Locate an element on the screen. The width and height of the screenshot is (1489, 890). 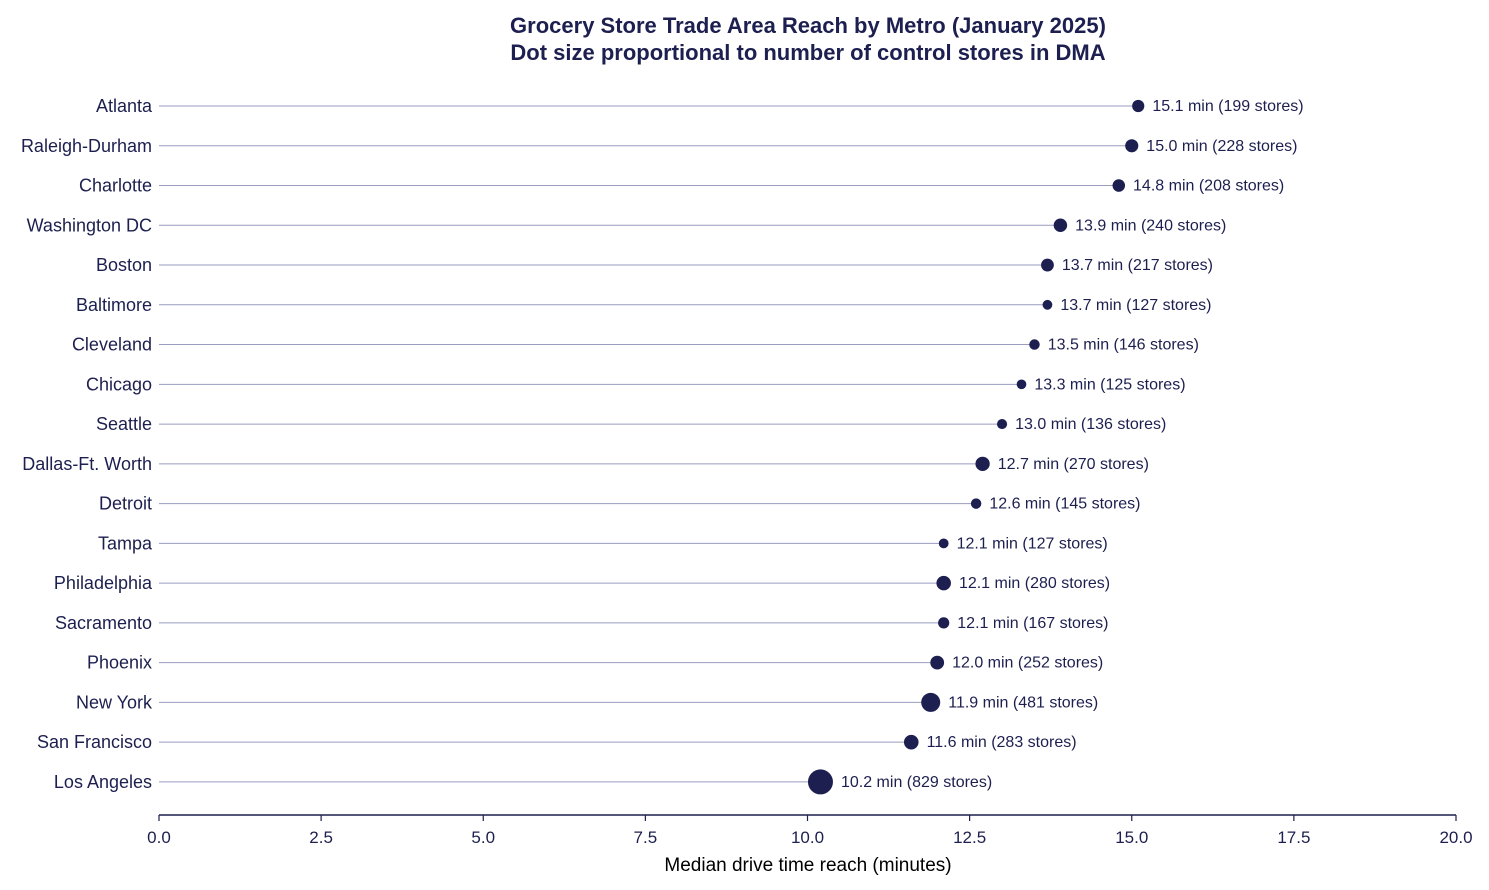
lollipop-row: Dallas-Ft. Worth 12.7 min (270 stores) is located at coordinates (585, 464).